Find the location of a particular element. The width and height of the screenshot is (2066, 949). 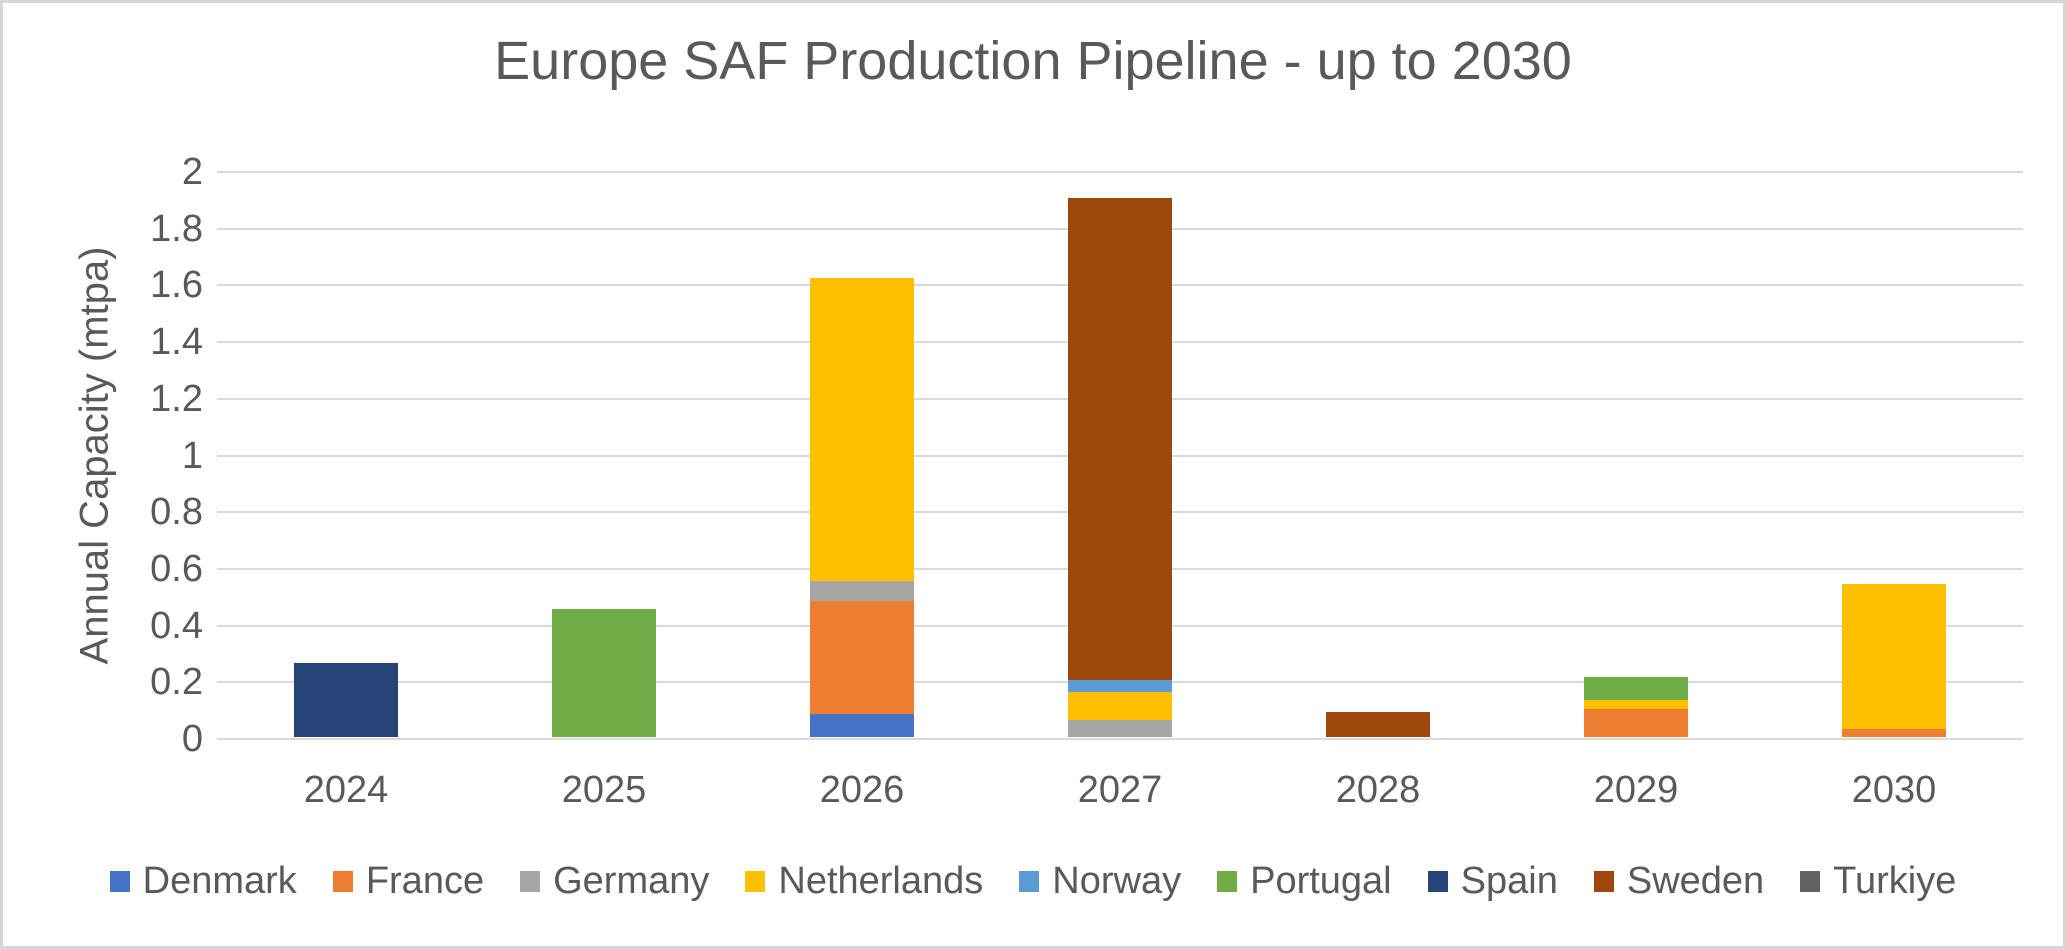

bar-segment-denmark-2026 is located at coordinates (862, 725).